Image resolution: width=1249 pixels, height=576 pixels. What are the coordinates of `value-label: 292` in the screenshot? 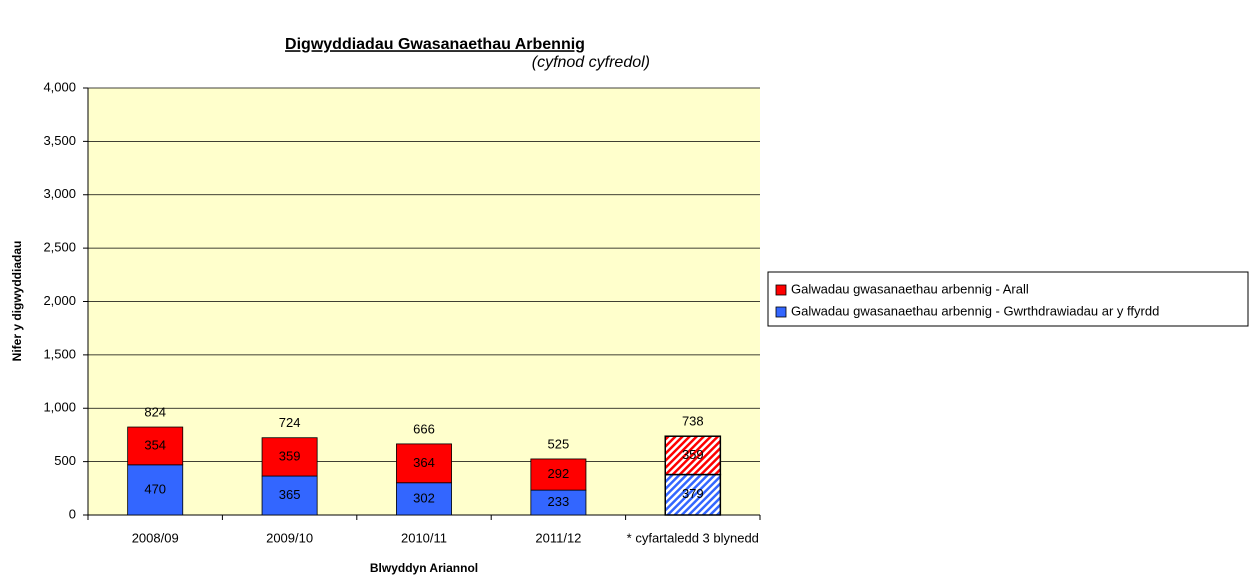 It's located at (559, 473).